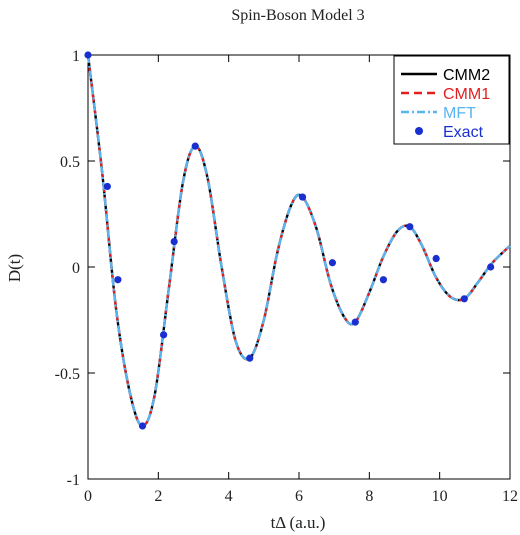  What do you see at coordinates (229, 496) in the screenshot?
I see `x-tick-label: 4` at bounding box center [229, 496].